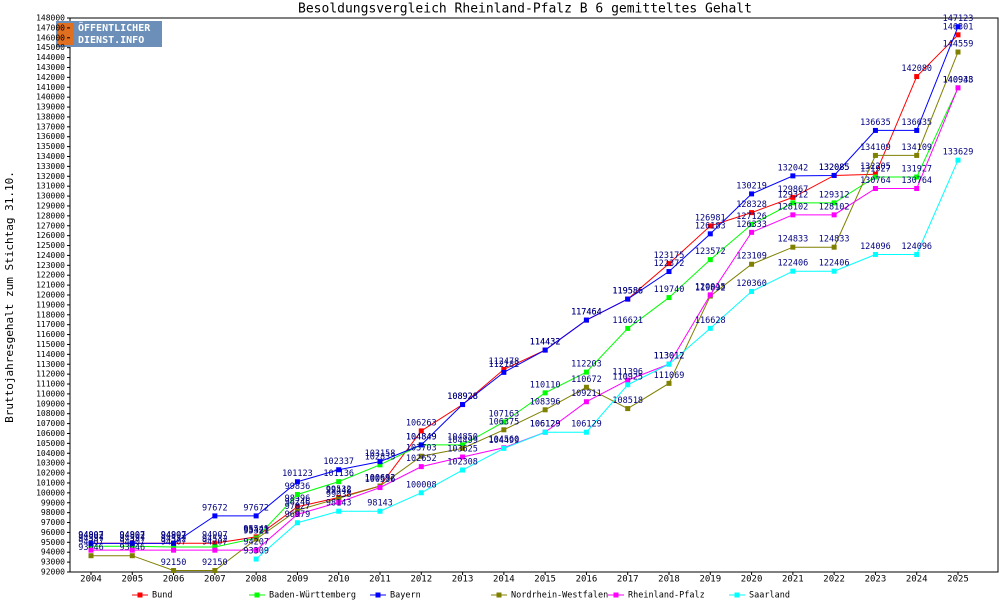 This screenshot has width=1000, height=600. Describe the element at coordinates (53, 552) in the screenshot. I see `y-tick-label: 94000` at that location.